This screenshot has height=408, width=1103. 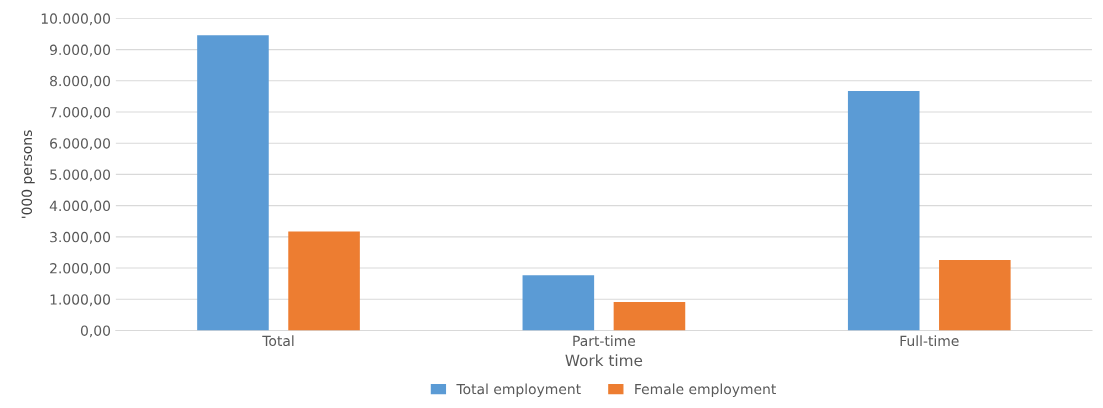 What do you see at coordinates (95, 331) in the screenshot?
I see `y-tick-label: 0,00` at bounding box center [95, 331].